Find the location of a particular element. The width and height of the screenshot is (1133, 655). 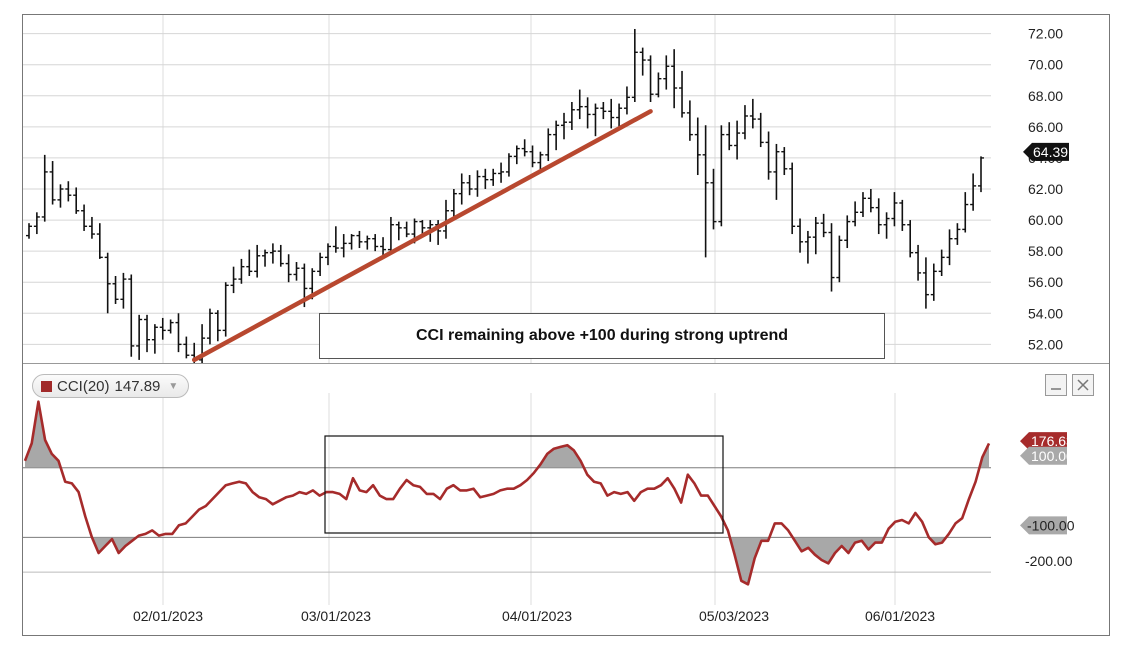

level-tag-minus-100-label: -100.00 is located at coordinates (1051, 525).